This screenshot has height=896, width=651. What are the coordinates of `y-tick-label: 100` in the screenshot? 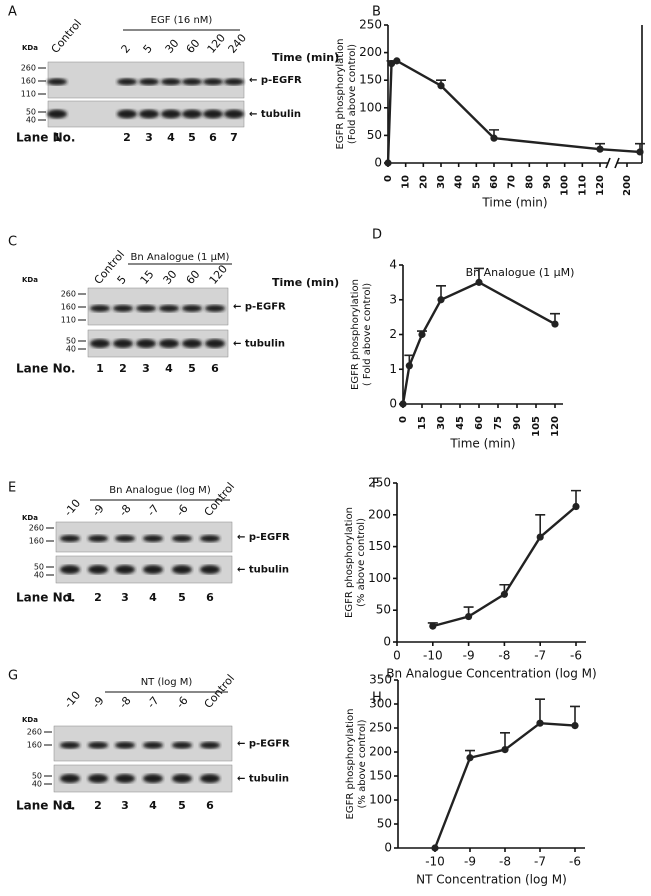 It's located at (380, 800).